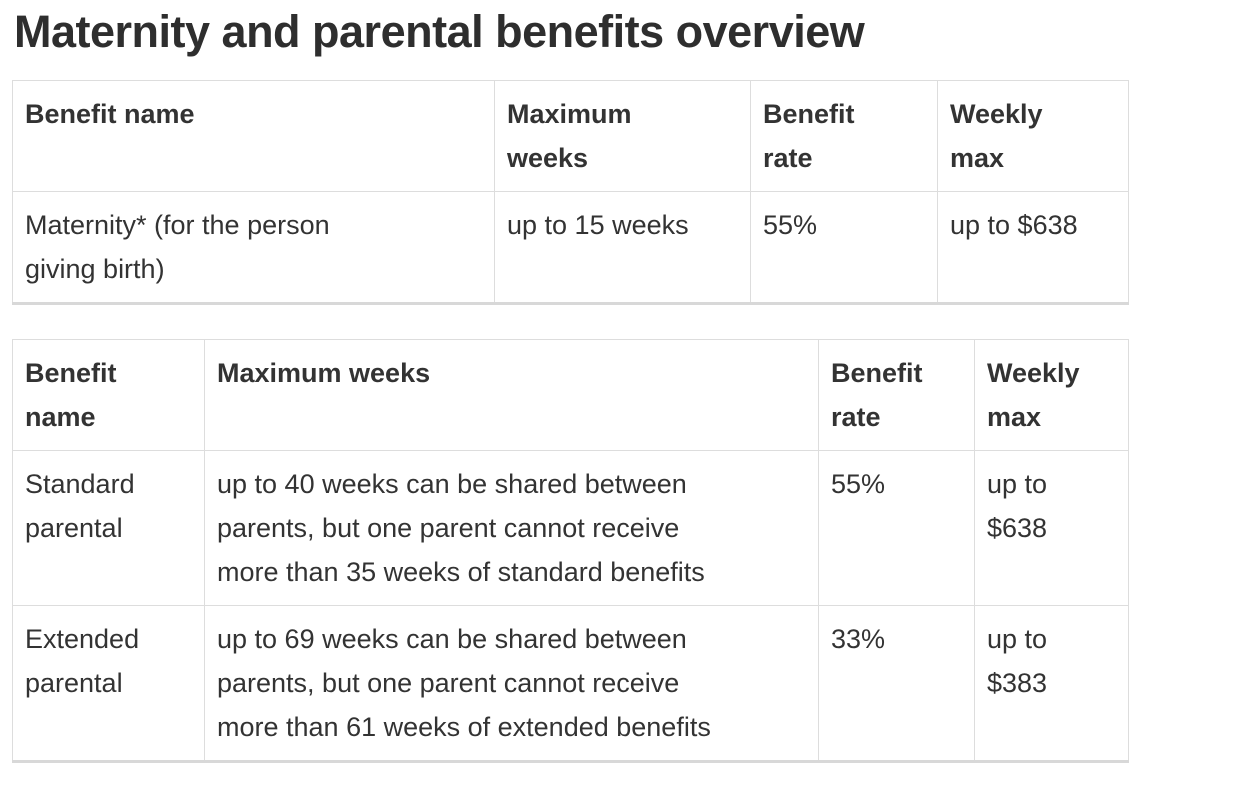 The height and width of the screenshot is (795, 1256). I want to click on table-cell: Standard parental, so click(108, 528).